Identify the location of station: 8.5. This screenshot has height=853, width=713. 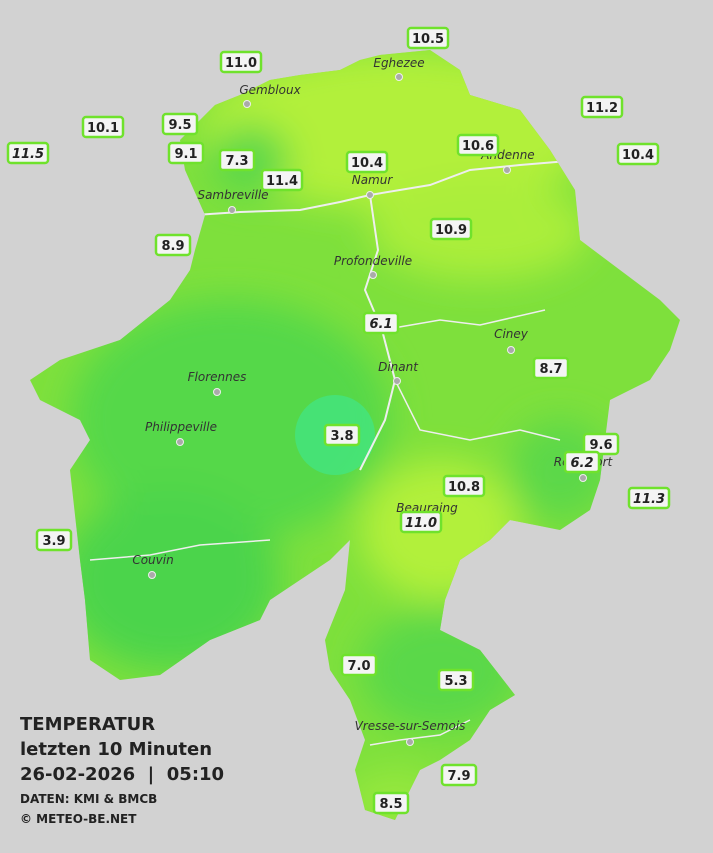
(391, 803).